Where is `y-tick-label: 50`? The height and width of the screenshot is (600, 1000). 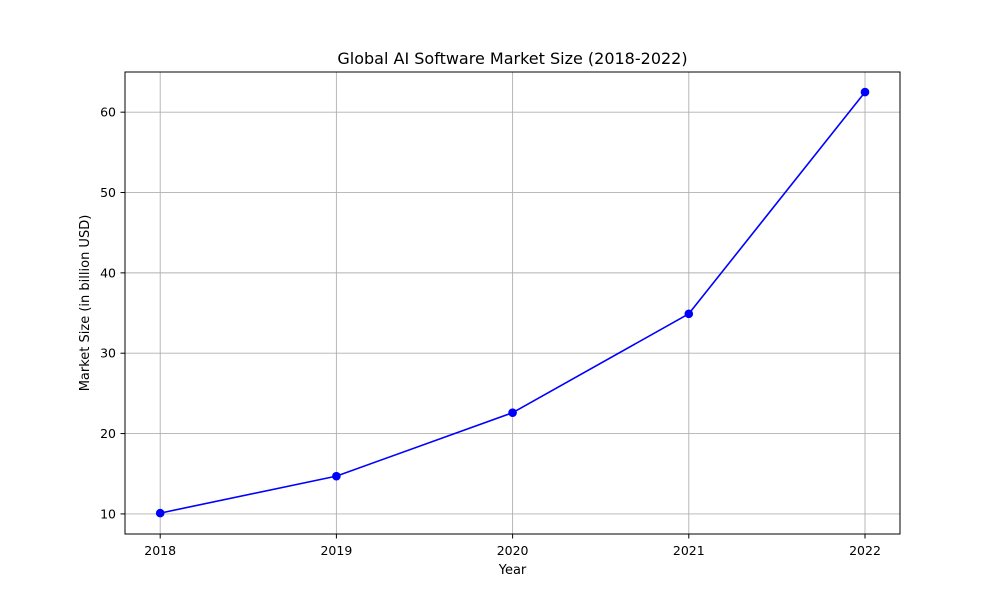 y-tick-label: 50 is located at coordinates (108, 192).